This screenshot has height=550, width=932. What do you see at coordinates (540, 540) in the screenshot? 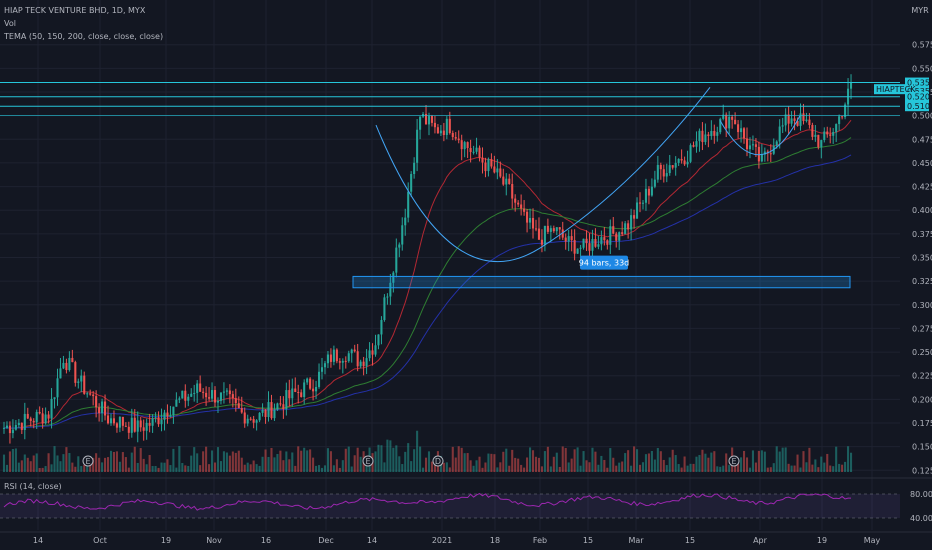
I see `x-tick-label: Feb` at bounding box center [540, 540].